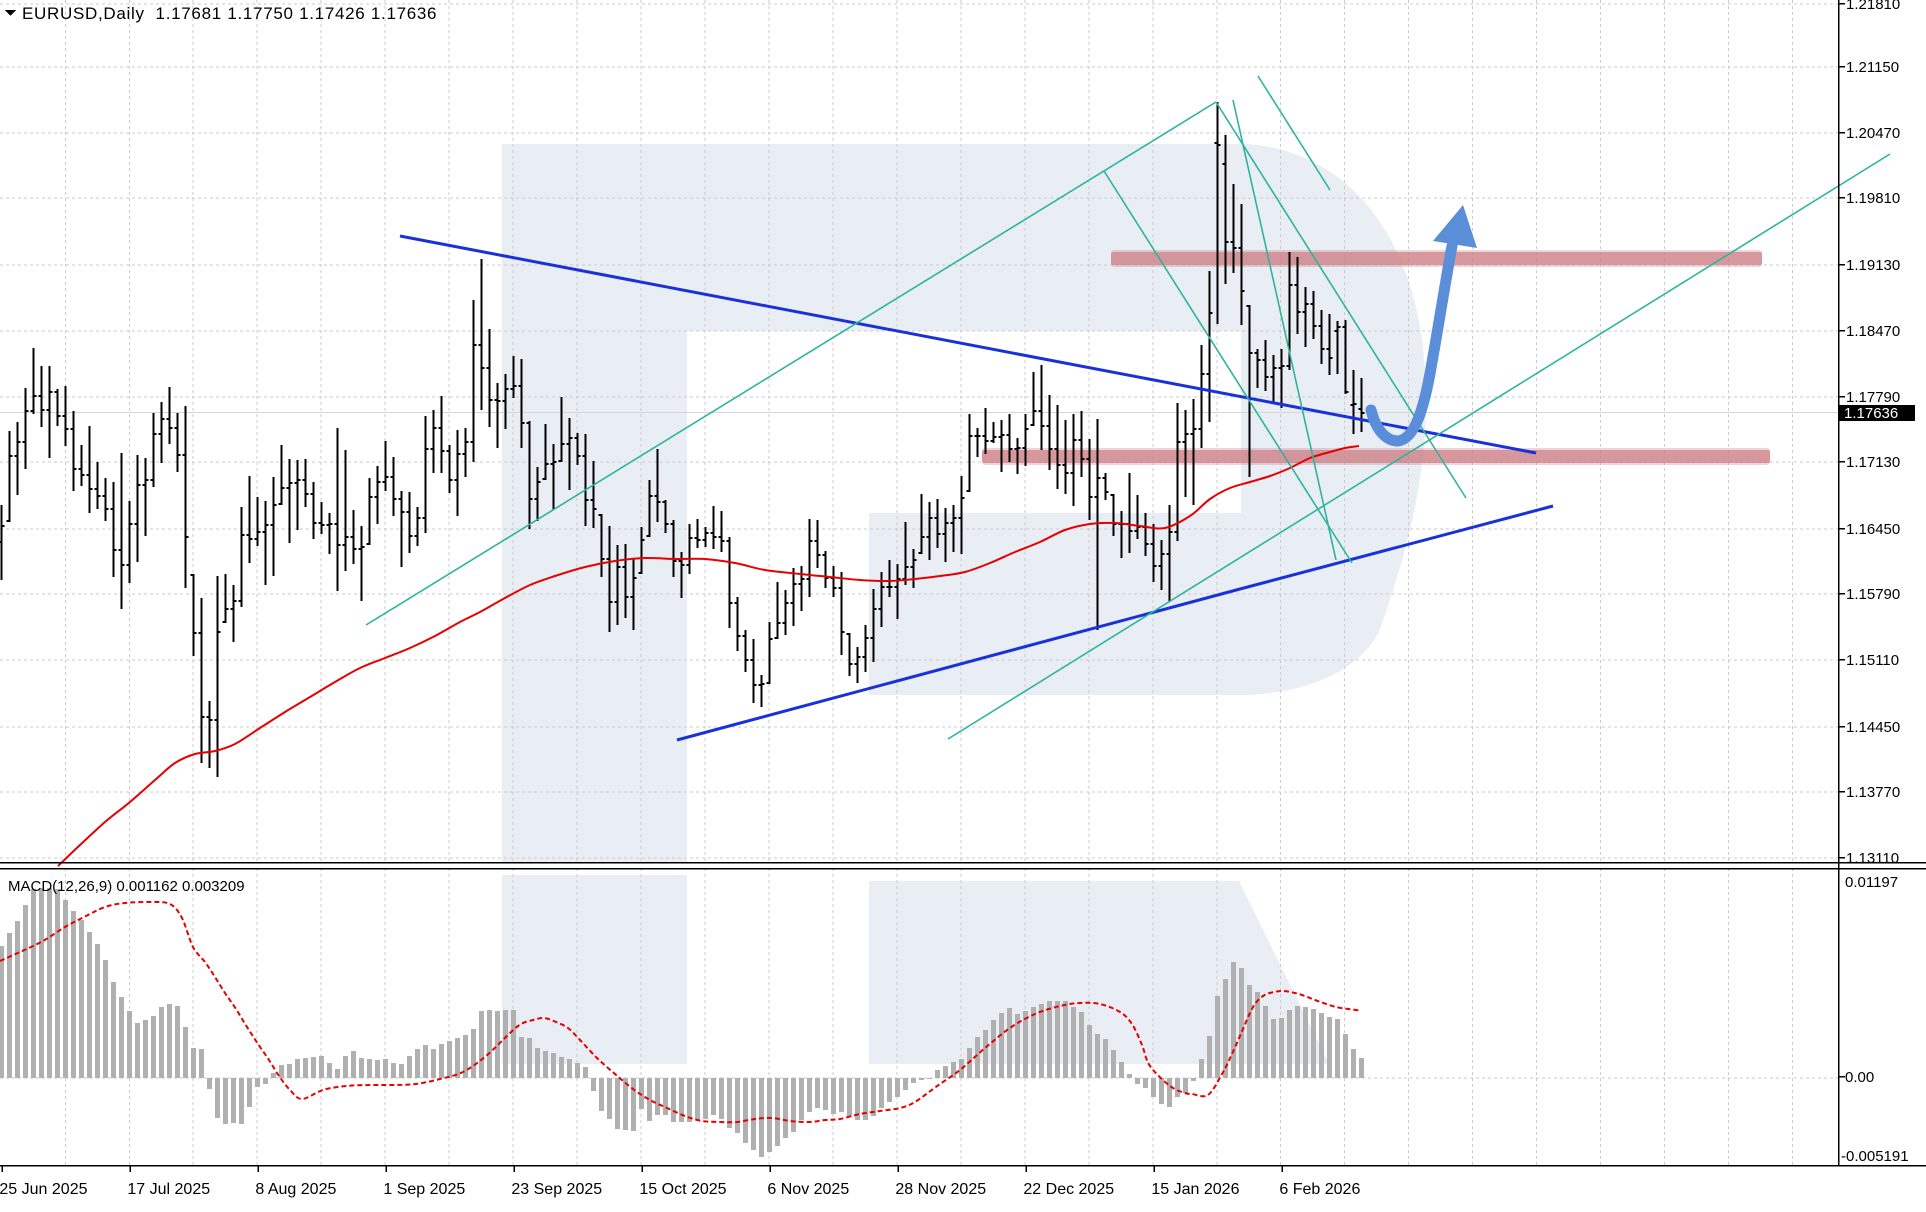 The image size is (1926, 1212). I want to click on svg-text: -0.005191, so click(1875, 1156).